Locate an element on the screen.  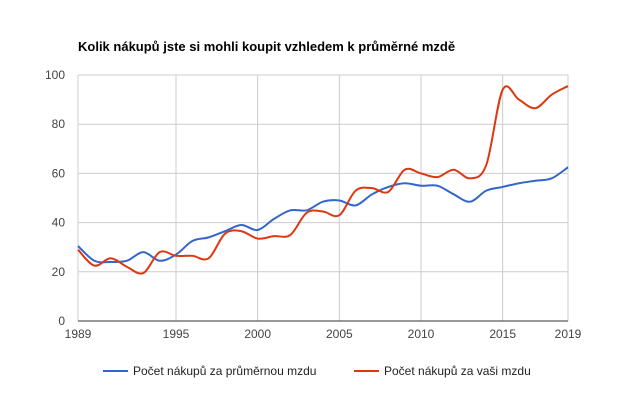
legend-label-2: Počet nákupů za vaši mzdu is located at coordinates (457, 371).